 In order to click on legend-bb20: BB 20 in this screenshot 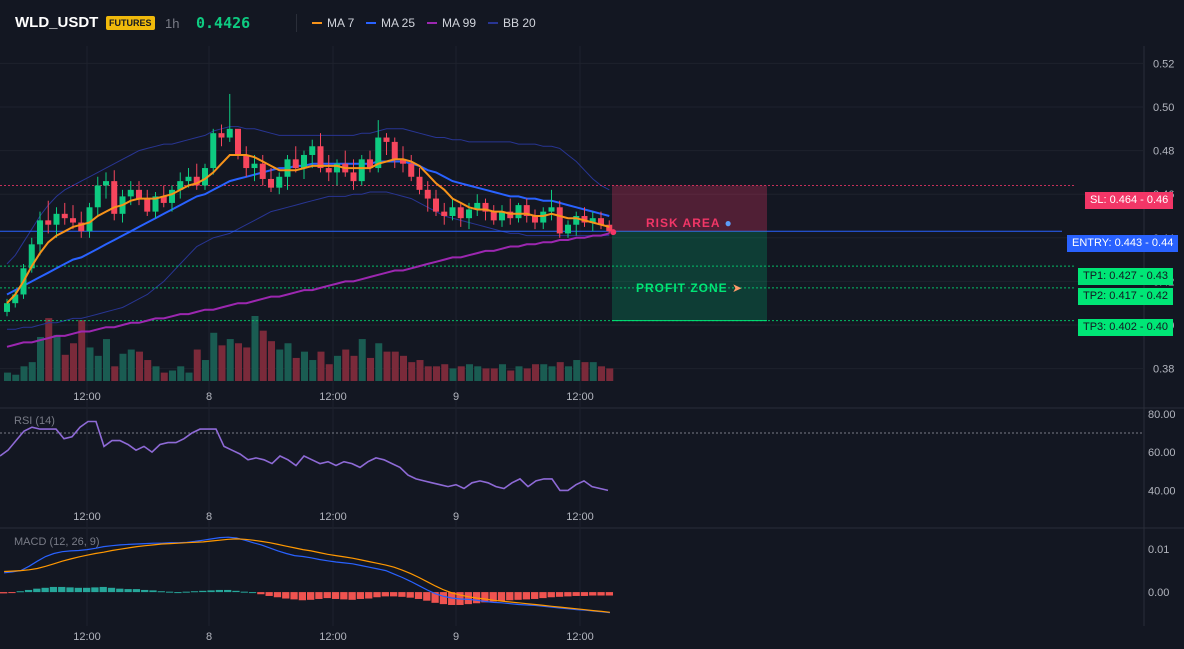, I will do `click(512, 23)`.